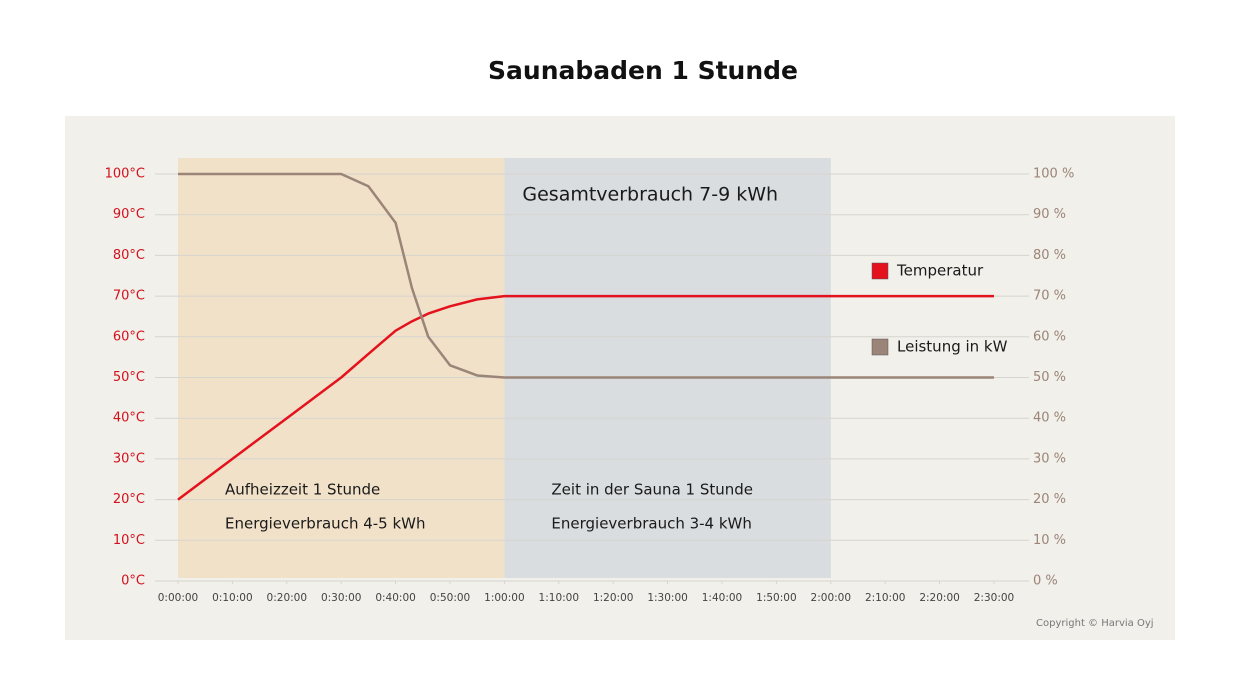  Describe the element at coordinates (129, 377) in the screenshot. I see `y-tick-label: 50°C` at that location.